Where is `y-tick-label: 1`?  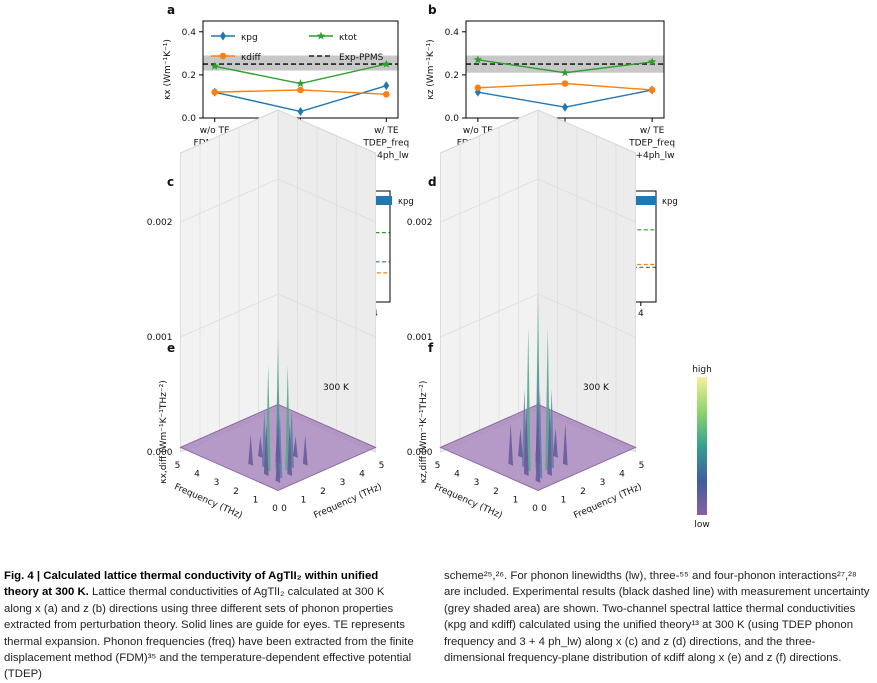
y-tick-label: 1 is located at coordinates (304, 500).